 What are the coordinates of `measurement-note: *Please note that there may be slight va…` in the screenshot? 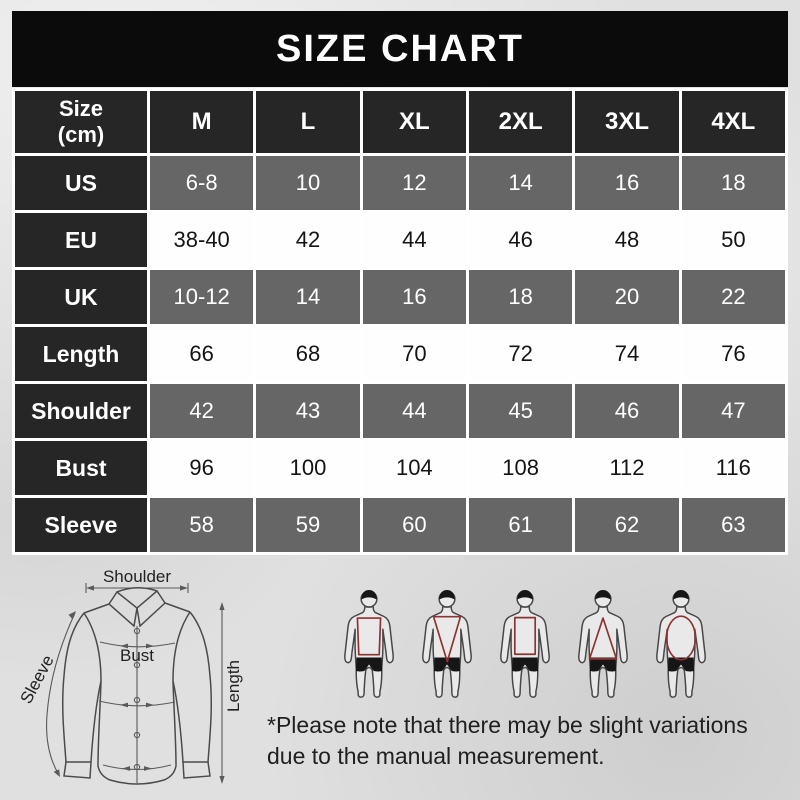 It's located at (529, 741).